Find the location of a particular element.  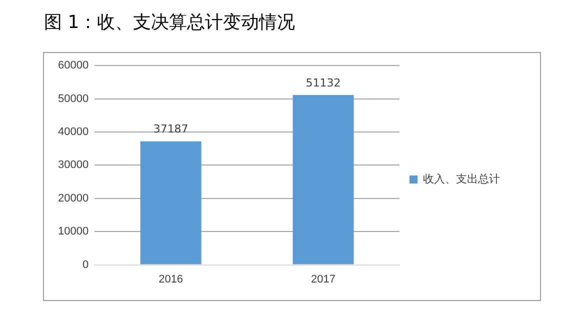

y-tick-label: 30000 is located at coordinates (73, 165).